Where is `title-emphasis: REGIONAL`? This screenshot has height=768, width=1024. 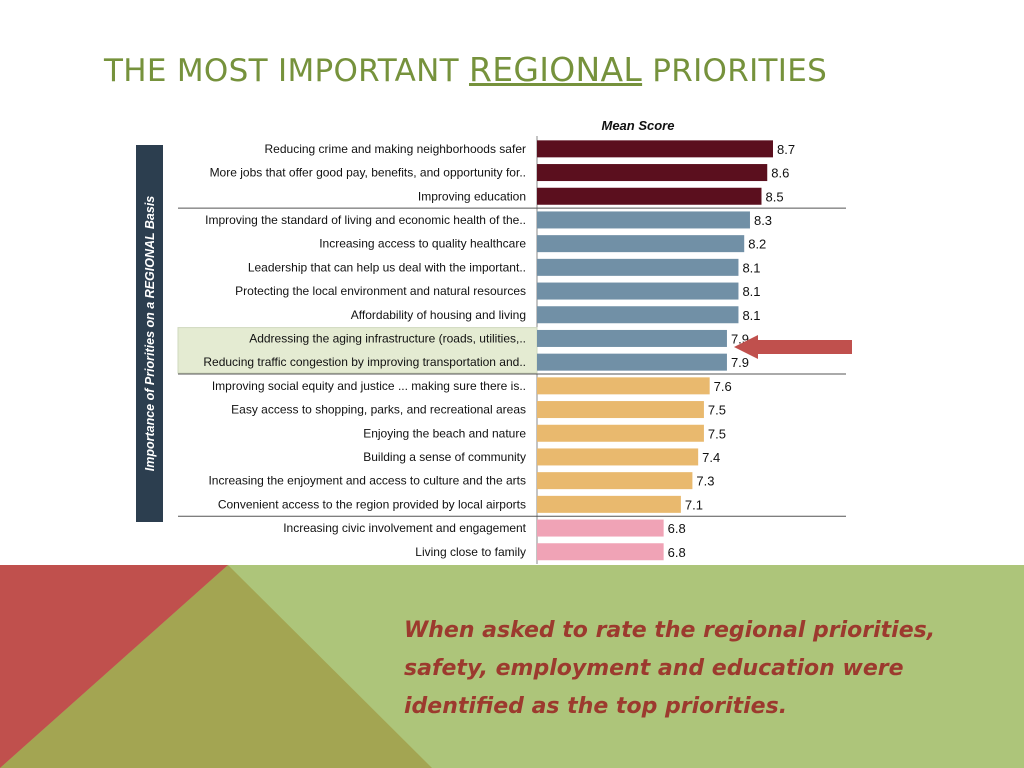 title-emphasis: REGIONAL is located at coordinates (556, 69).